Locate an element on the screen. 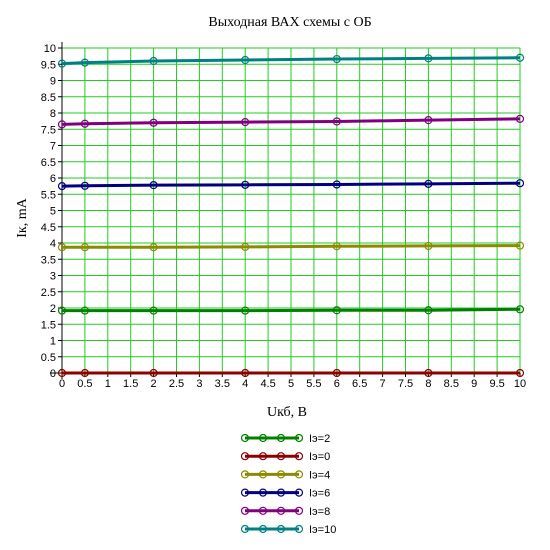 This screenshot has width=550, height=550. x-tick-label: 0 is located at coordinates (62, 384).